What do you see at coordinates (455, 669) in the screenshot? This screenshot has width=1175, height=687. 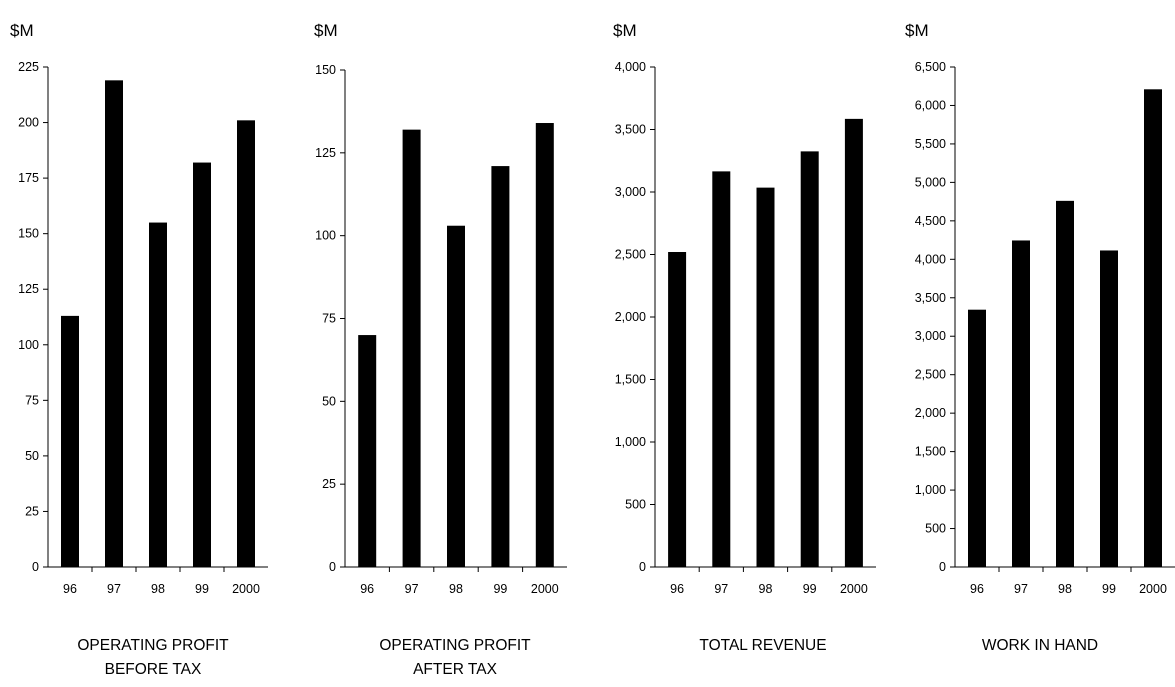 I see `chart-title: AFTER TAX` at bounding box center [455, 669].